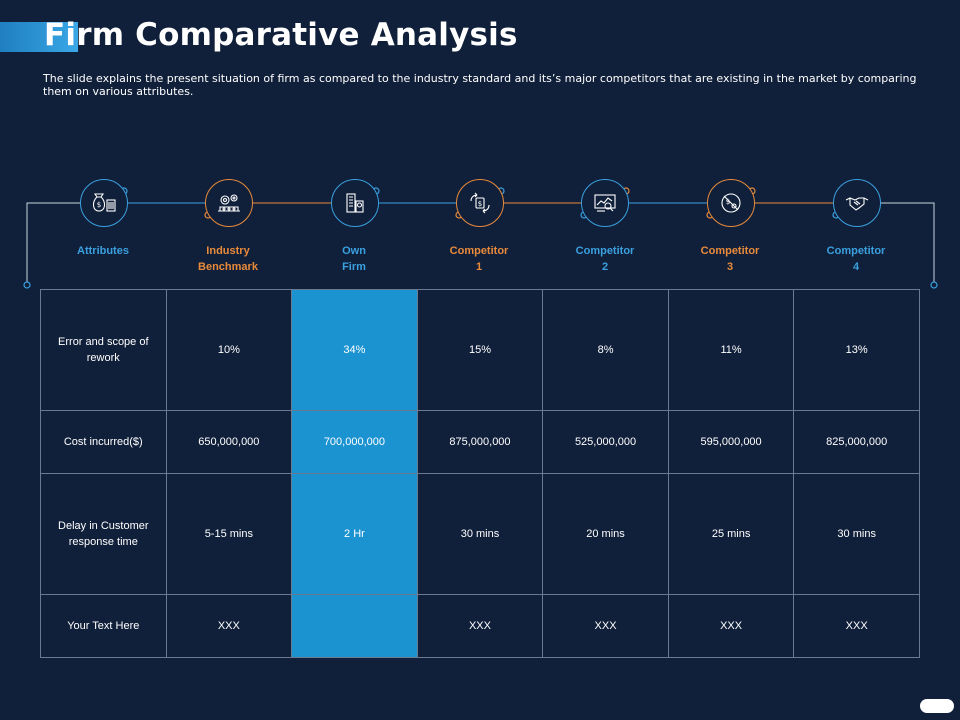 This screenshot has width=960, height=720. Describe the element at coordinates (104, 203) in the screenshot. I see `money-bag-icon: $` at that location.